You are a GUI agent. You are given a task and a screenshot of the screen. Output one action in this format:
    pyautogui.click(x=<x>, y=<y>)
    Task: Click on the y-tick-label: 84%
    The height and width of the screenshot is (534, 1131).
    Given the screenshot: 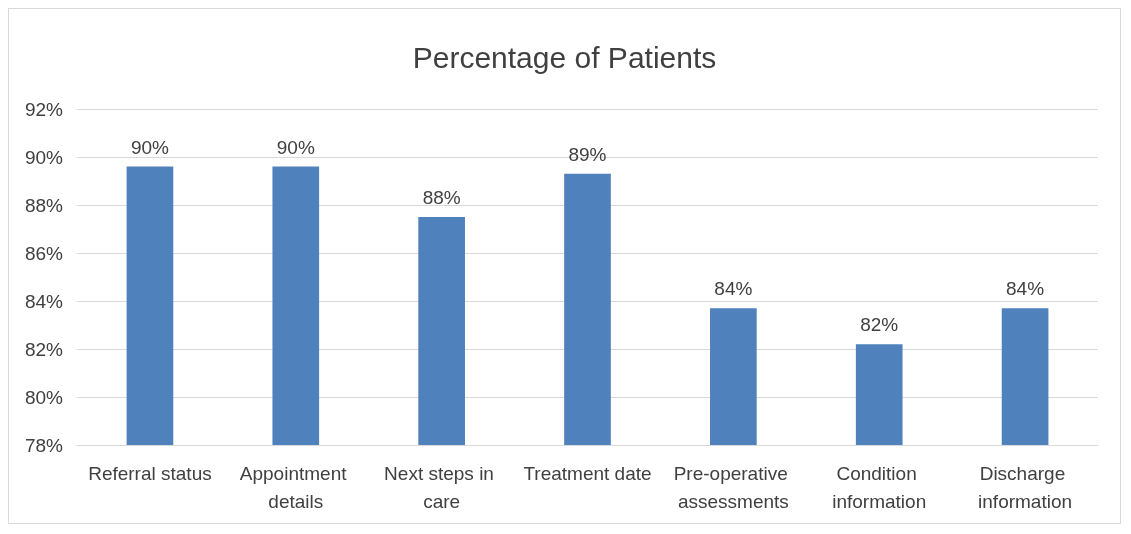 What is the action you would take?
    pyautogui.click(x=44, y=301)
    